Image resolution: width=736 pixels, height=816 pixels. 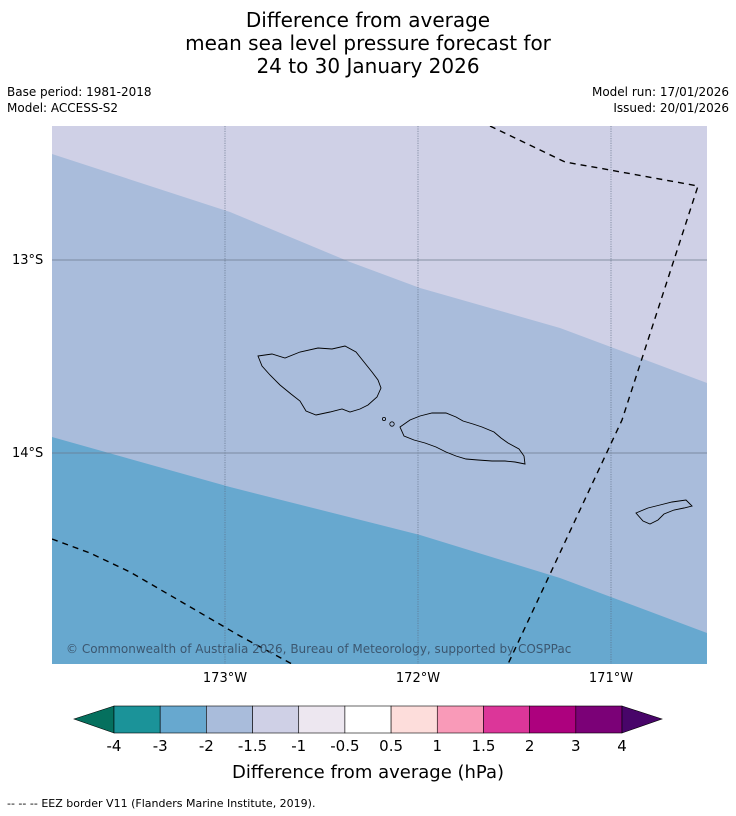 I want to click on colorbar-tick-label: 3, so click(x=576, y=746).